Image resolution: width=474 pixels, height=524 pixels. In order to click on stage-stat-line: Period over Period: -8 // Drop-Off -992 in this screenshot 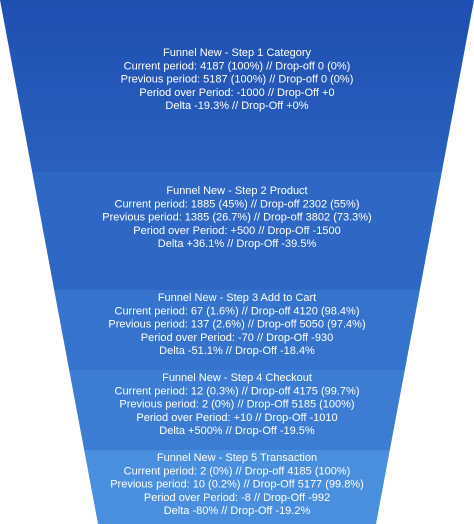, I will do `click(237, 498)`.